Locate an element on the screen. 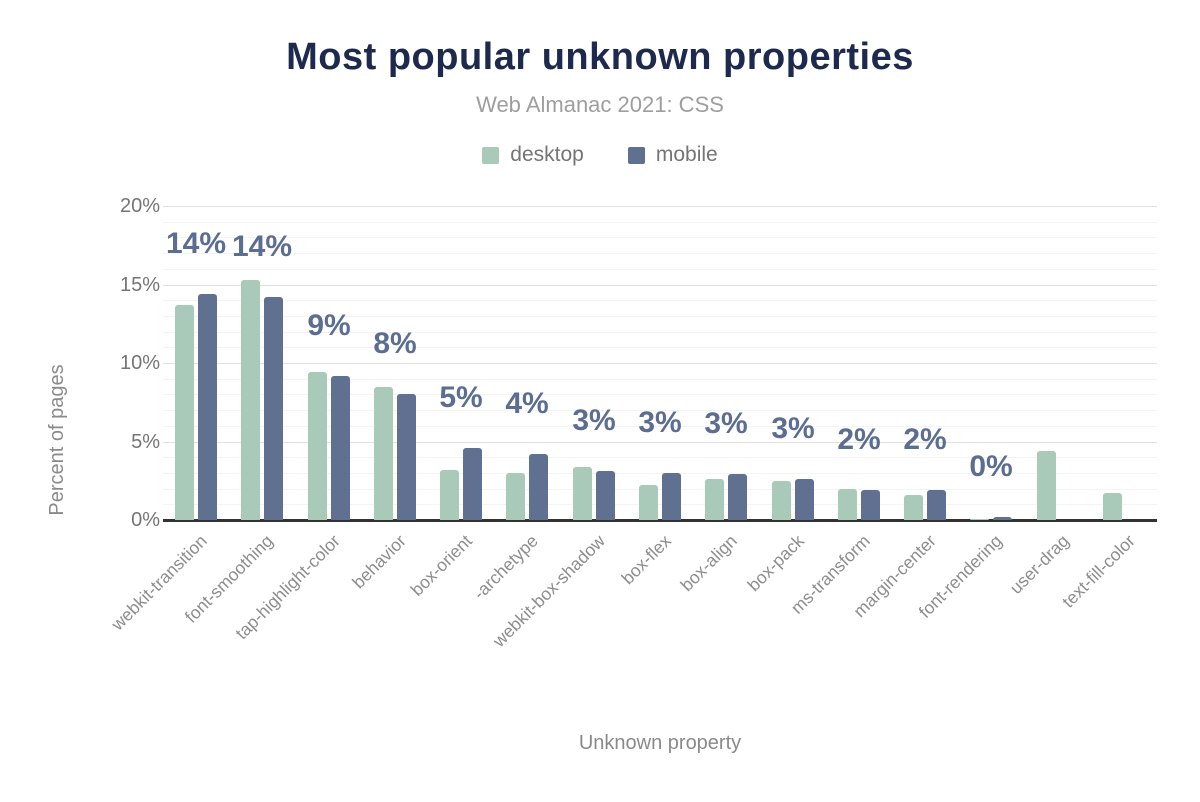  y-tick-label: 5% is located at coordinates (145, 441).